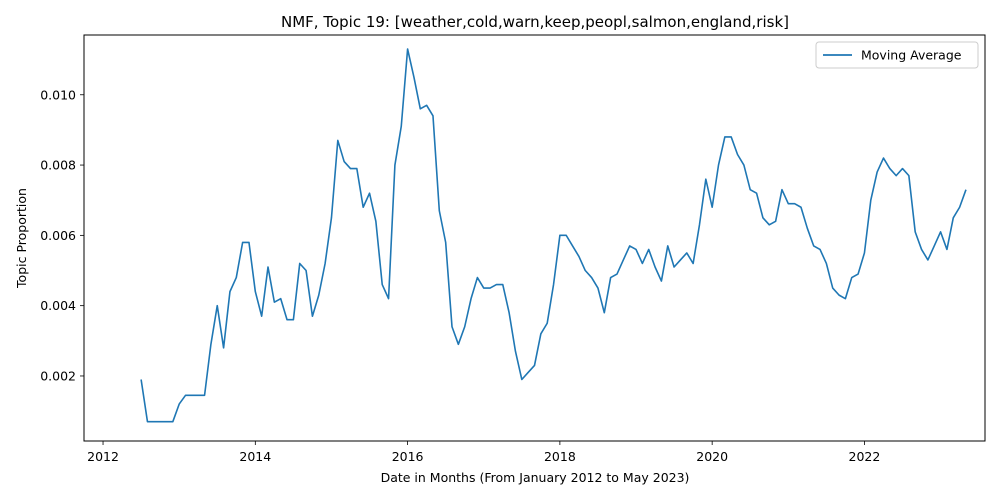 The height and width of the screenshot is (500, 1000). I want to click on x-tick-label: 2012, so click(103, 456).